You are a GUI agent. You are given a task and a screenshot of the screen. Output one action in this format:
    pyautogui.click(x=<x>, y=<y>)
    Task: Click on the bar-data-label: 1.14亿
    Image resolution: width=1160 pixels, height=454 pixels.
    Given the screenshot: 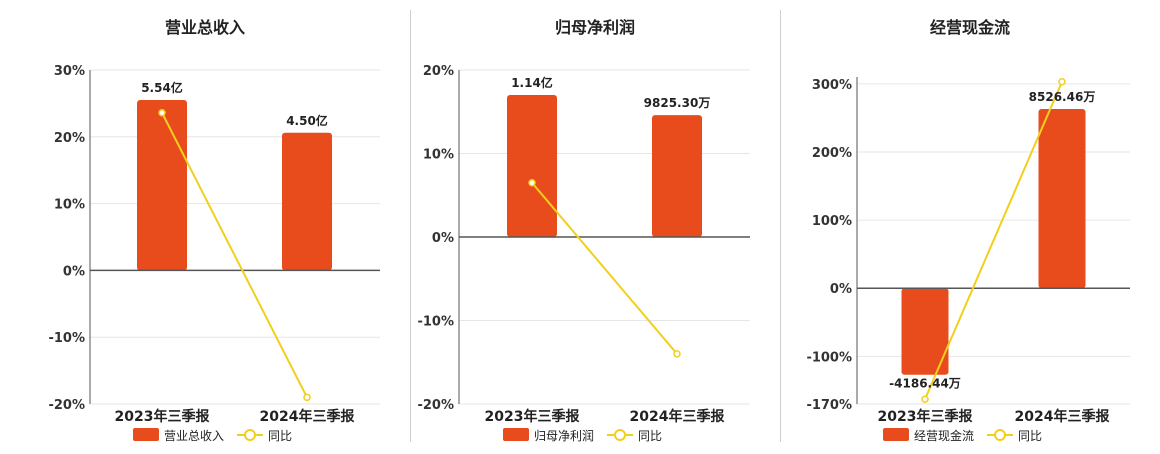 What is the action you would take?
    pyautogui.click(x=532, y=82)
    